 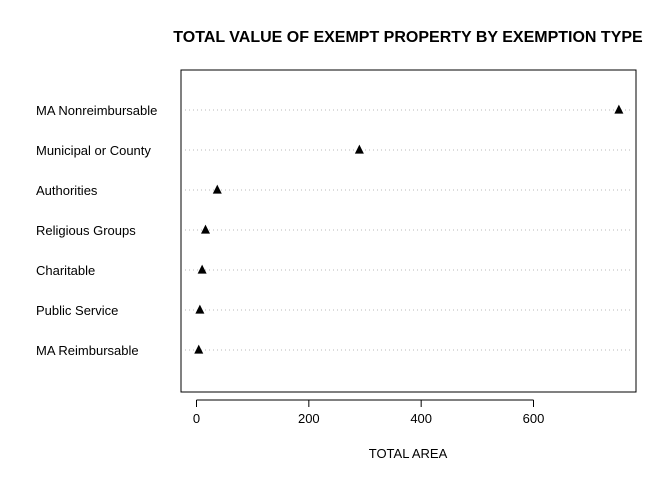 What do you see at coordinates (309, 418) in the screenshot?
I see `x-tick-label-200: 200` at bounding box center [309, 418].